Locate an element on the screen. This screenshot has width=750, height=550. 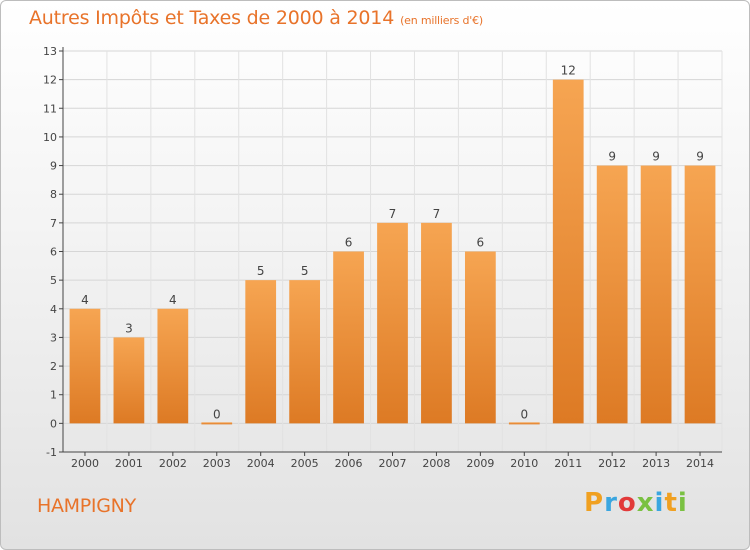
data-label-2002: 4 is located at coordinates (173, 300).